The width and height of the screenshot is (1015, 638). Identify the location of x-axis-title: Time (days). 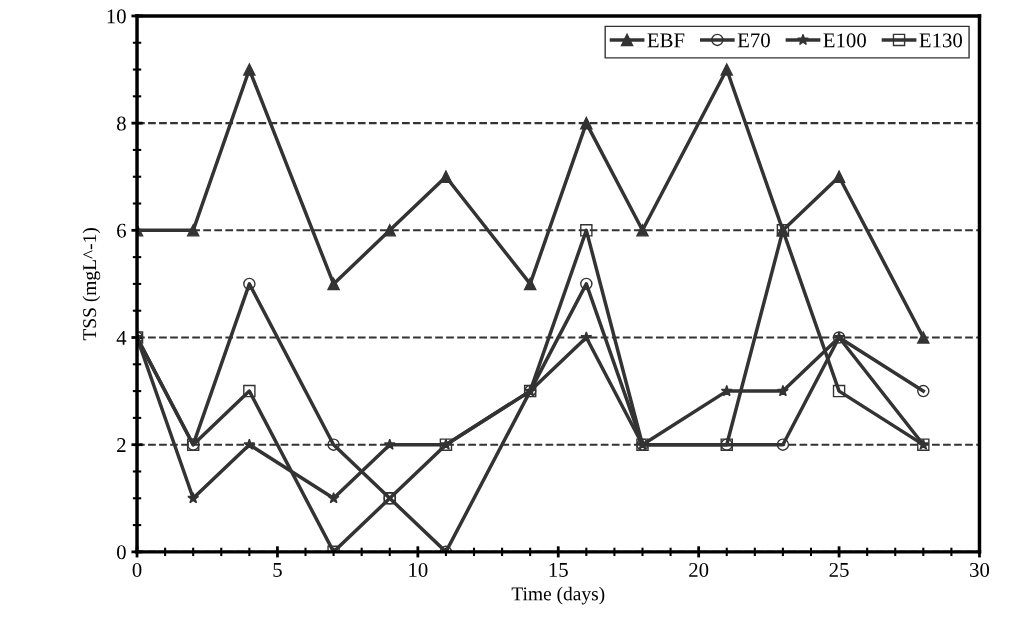
(558, 595).